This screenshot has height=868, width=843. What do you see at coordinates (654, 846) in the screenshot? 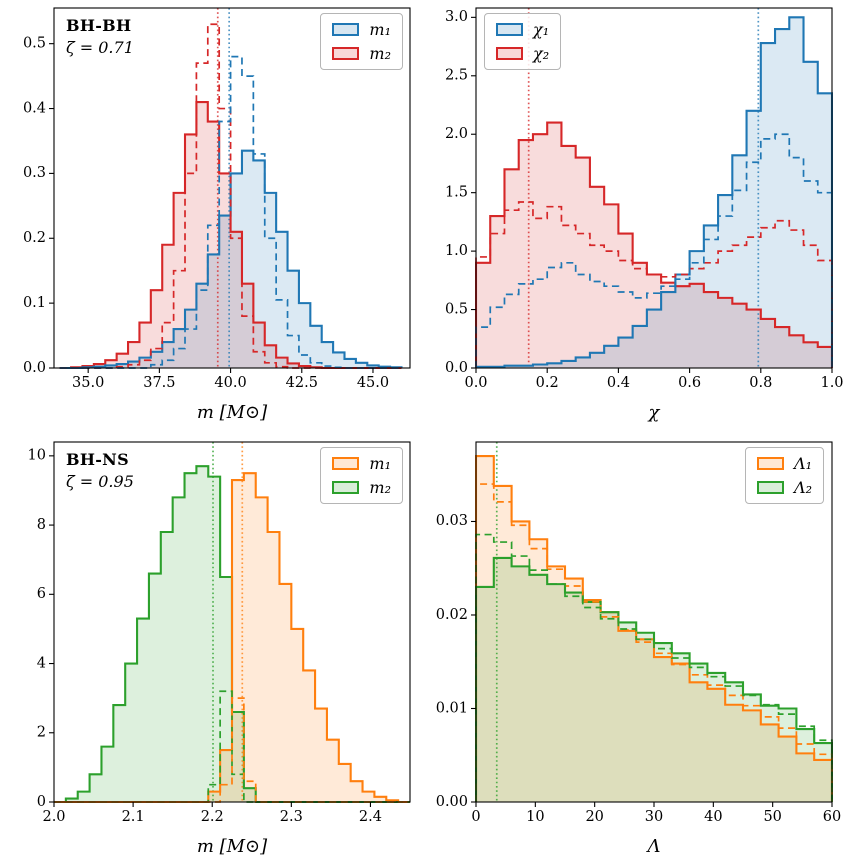
I see `x-axis-label: Λ` at bounding box center [654, 846].